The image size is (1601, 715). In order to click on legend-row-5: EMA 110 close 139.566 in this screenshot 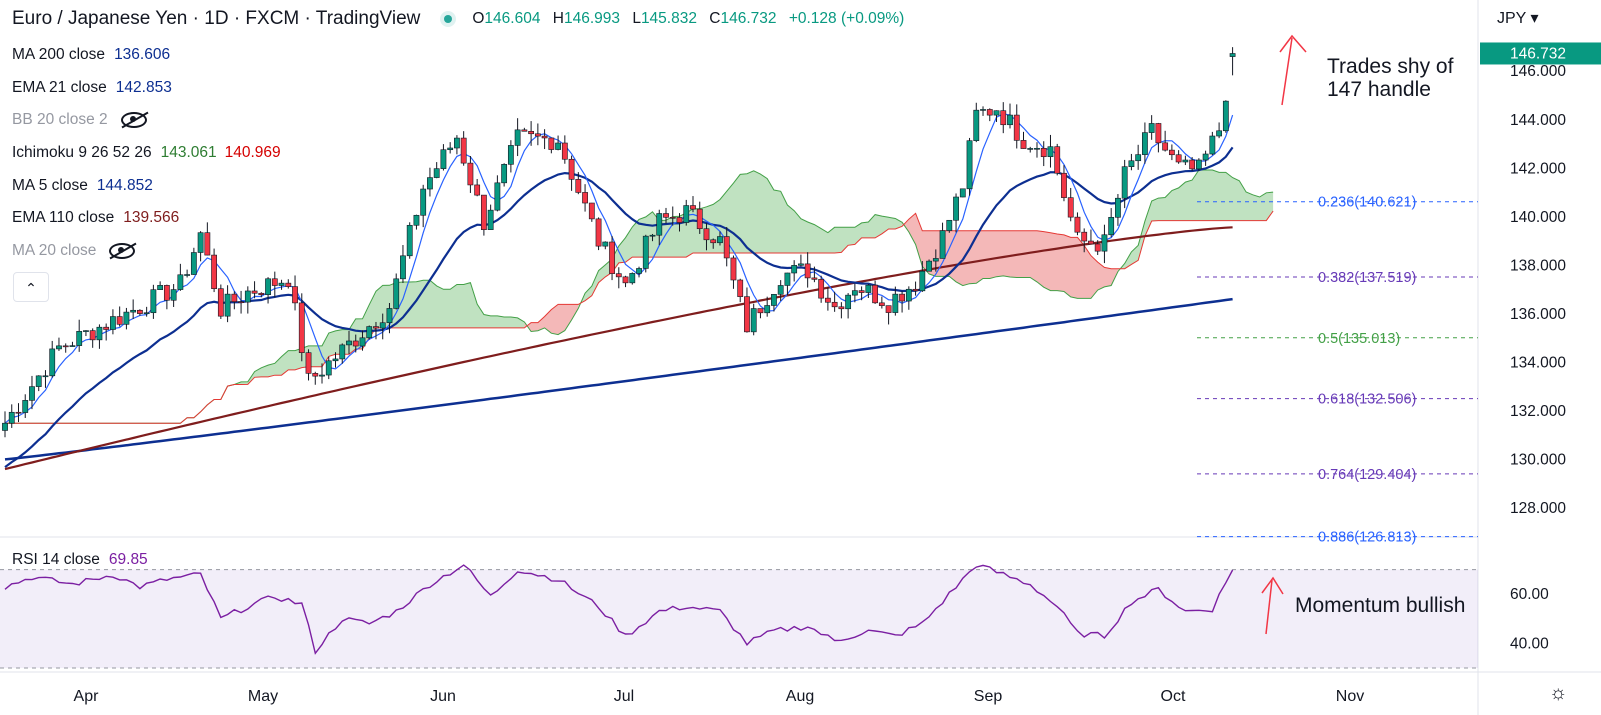, I will do `click(150, 218)`.